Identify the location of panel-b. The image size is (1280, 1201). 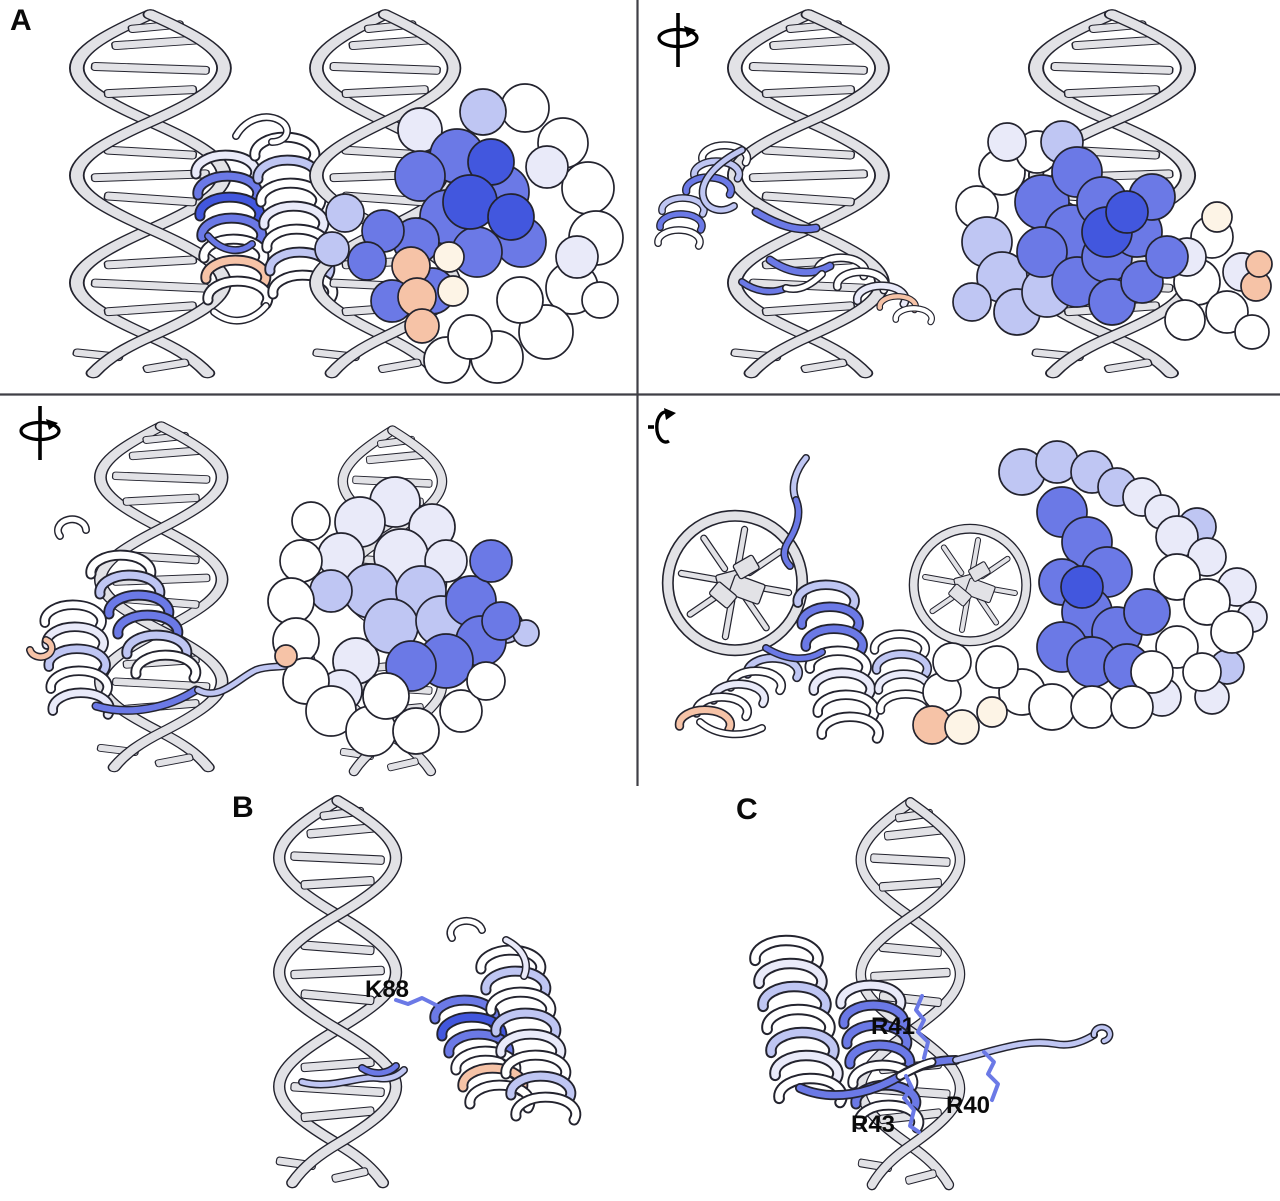
(426, 992).